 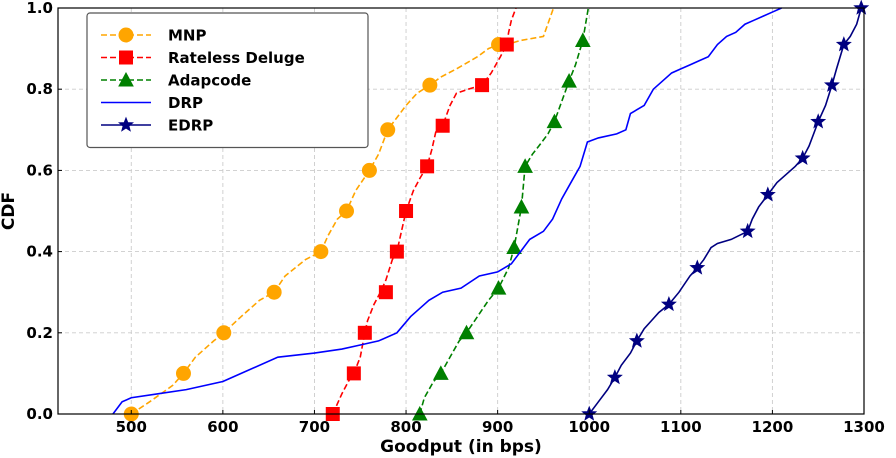 I want to click on x-tick-label: 1000, so click(x=589, y=427).